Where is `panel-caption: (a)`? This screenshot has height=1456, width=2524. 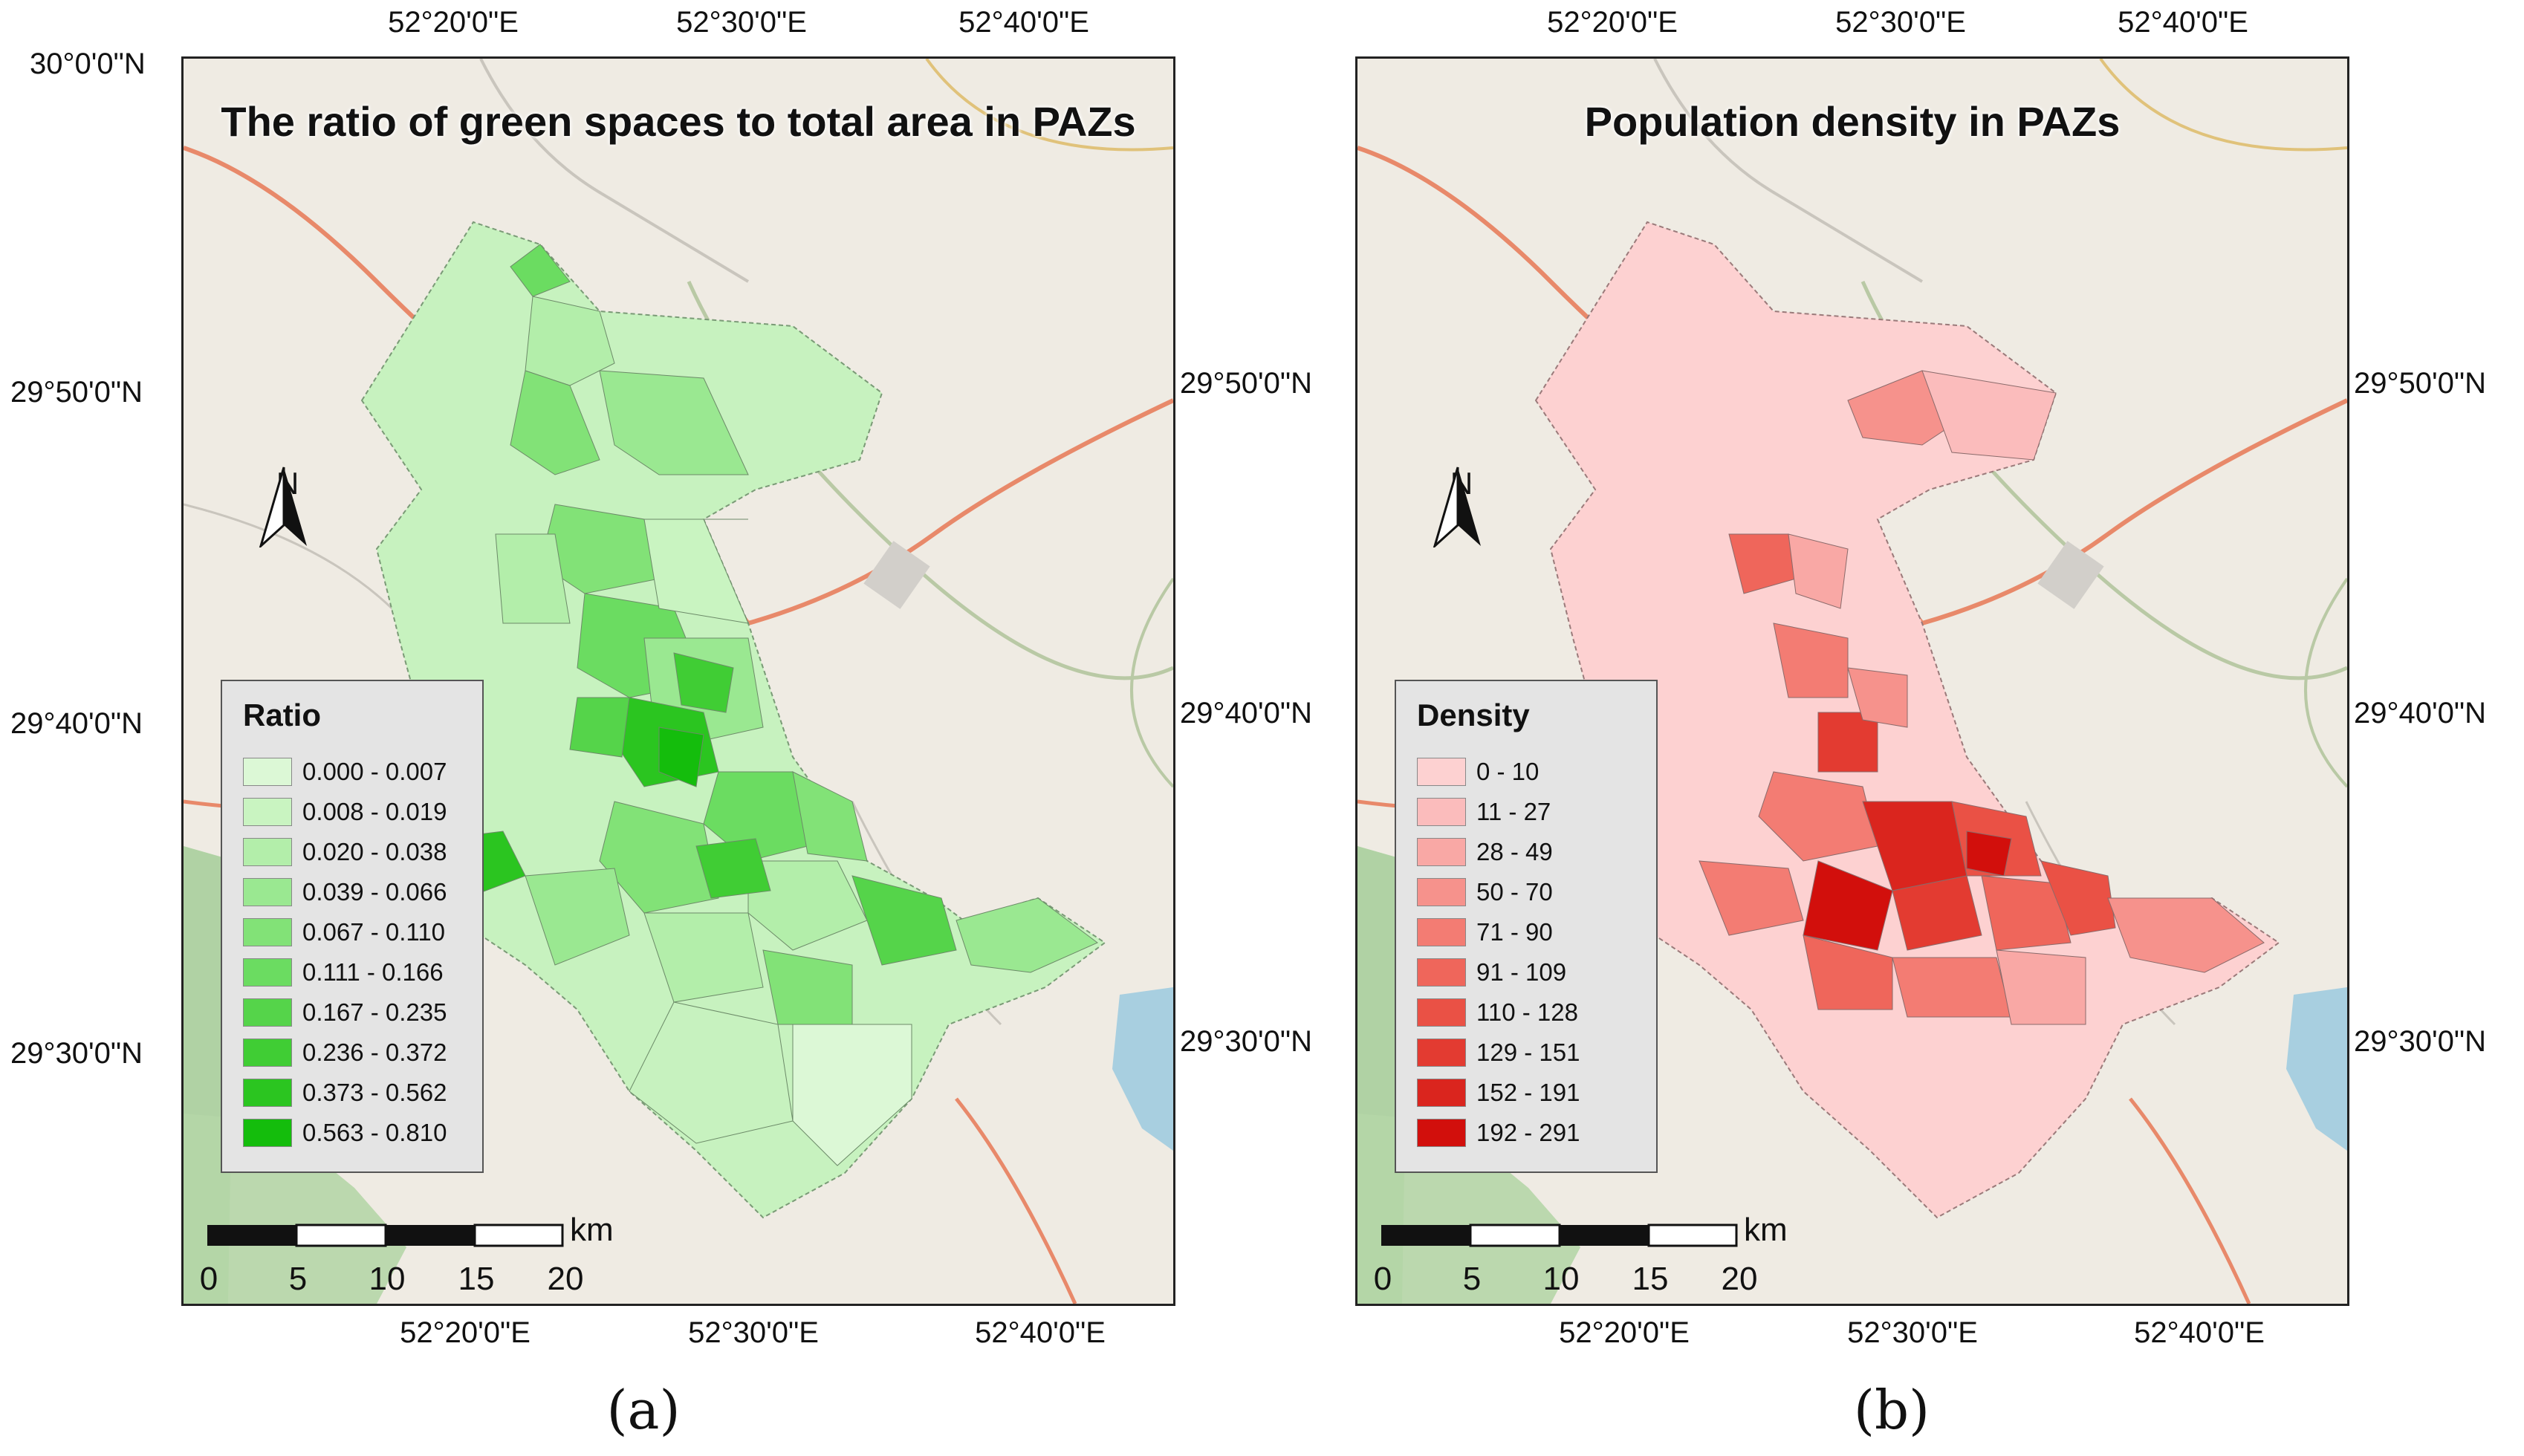
panel-caption: (a) is located at coordinates (643, 1410).